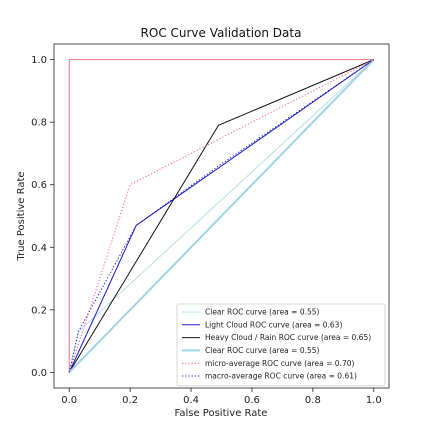 This screenshot has width=432, height=432. I want to click on y-tick-label: 0.6, so click(39, 185).